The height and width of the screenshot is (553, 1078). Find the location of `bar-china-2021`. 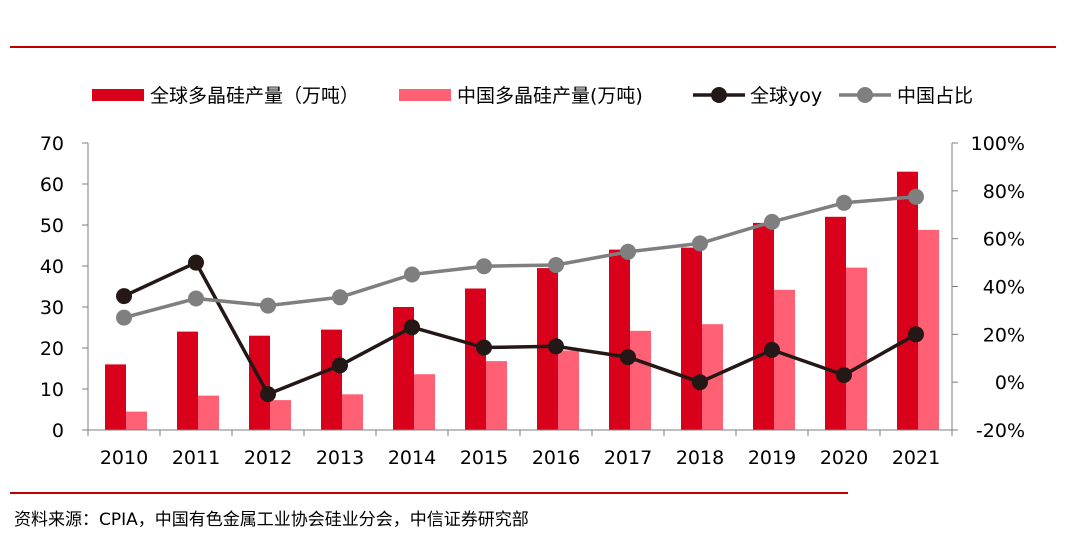

bar-china-2021 is located at coordinates (928, 329).